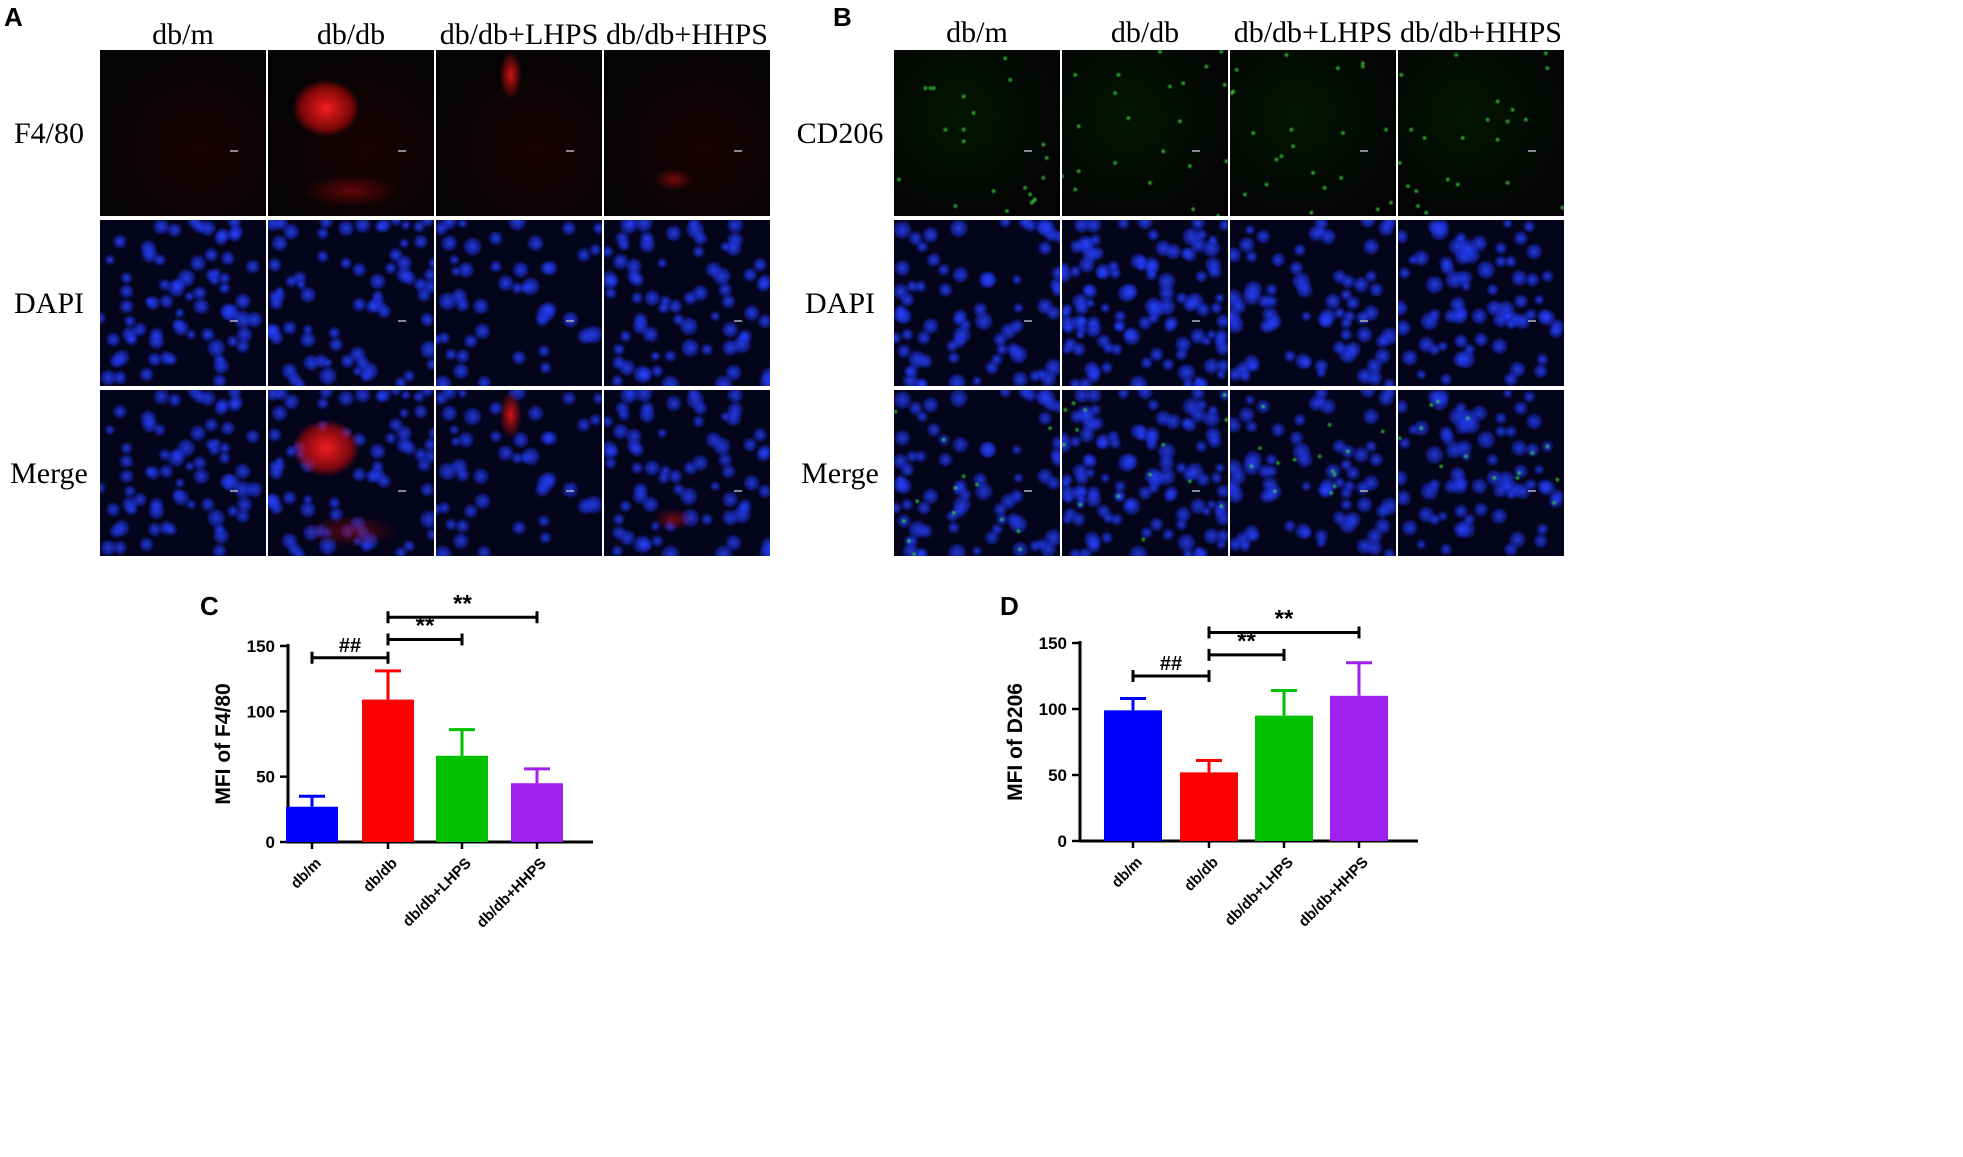 This screenshot has width=1963, height=1157. Describe the element at coordinates (223, 743) in the screenshot. I see `y-axis-label: MFI of F4/80` at that location.